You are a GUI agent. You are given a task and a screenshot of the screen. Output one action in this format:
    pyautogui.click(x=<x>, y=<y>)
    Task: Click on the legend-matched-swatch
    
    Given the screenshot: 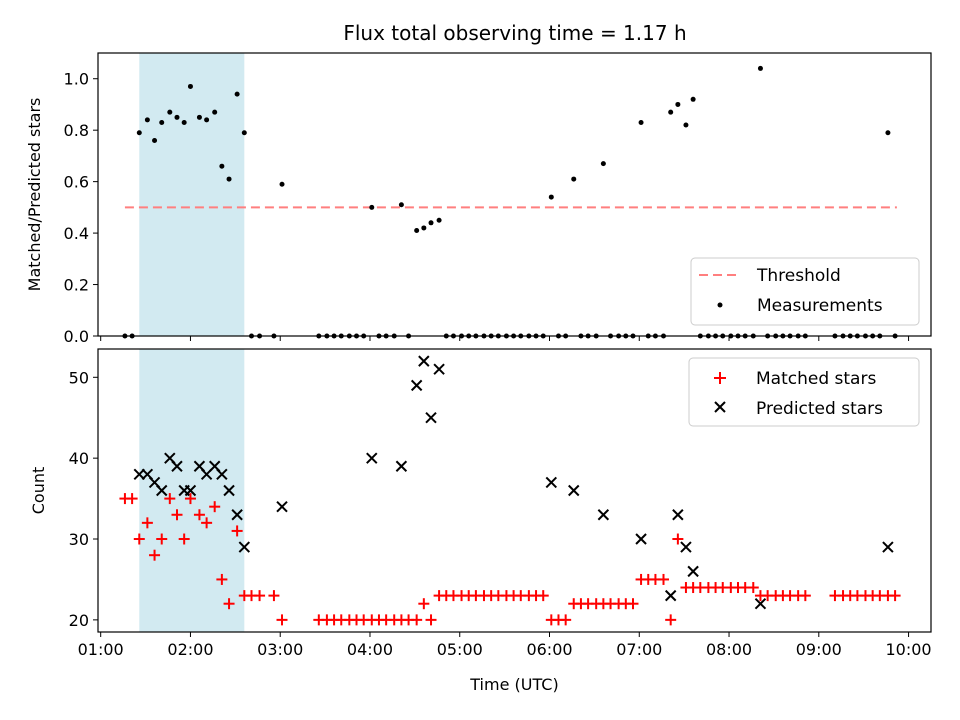 What is the action you would take?
    pyautogui.click(x=720, y=378)
    